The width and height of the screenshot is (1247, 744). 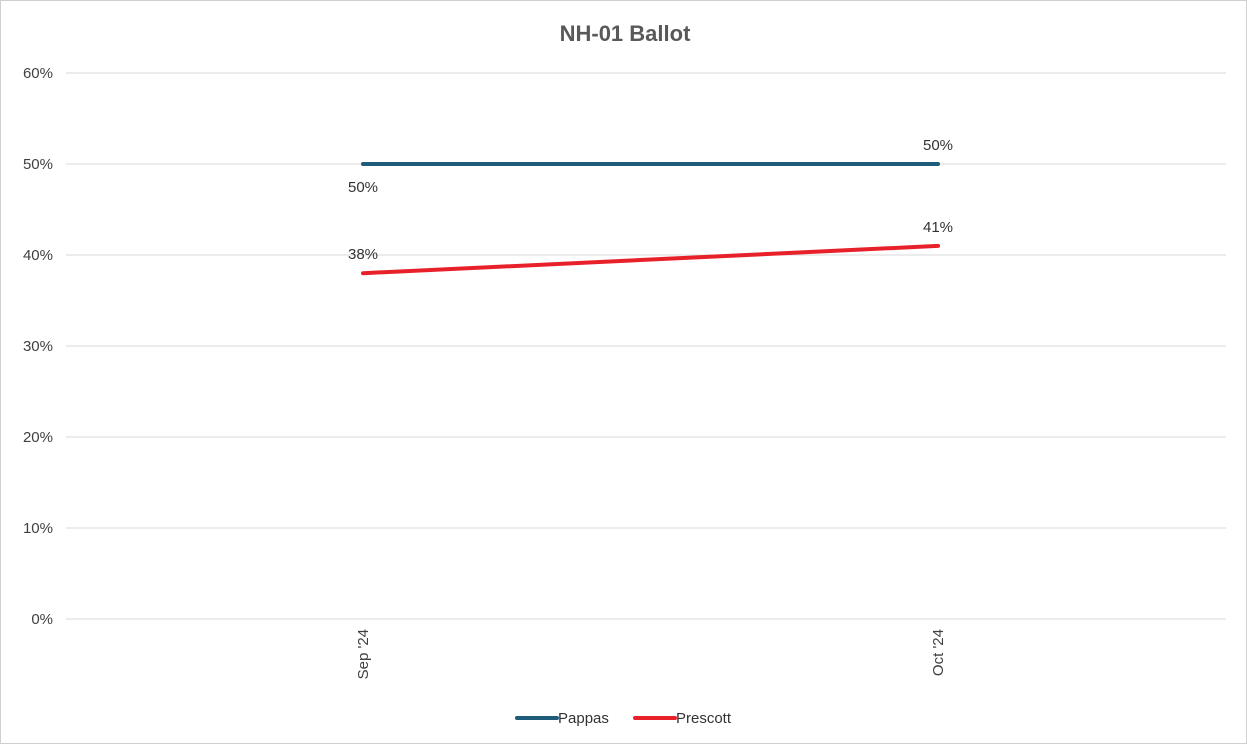 What do you see at coordinates (363, 254) in the screenshot?
I see `data-label-prescott: 38%` at bounding box center [363, 254].